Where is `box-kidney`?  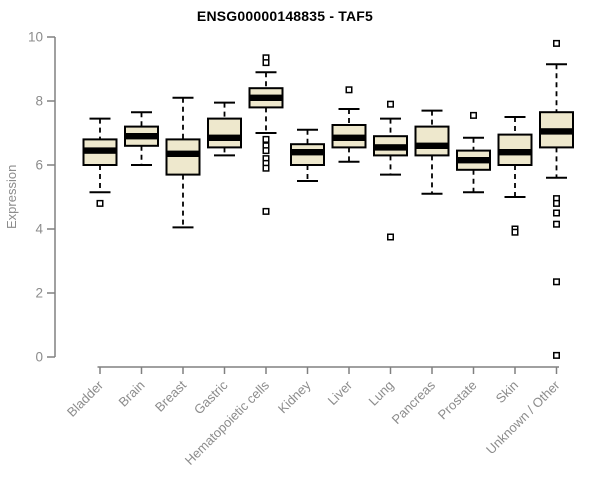 box-kidney is located at coordinates (307, 155).